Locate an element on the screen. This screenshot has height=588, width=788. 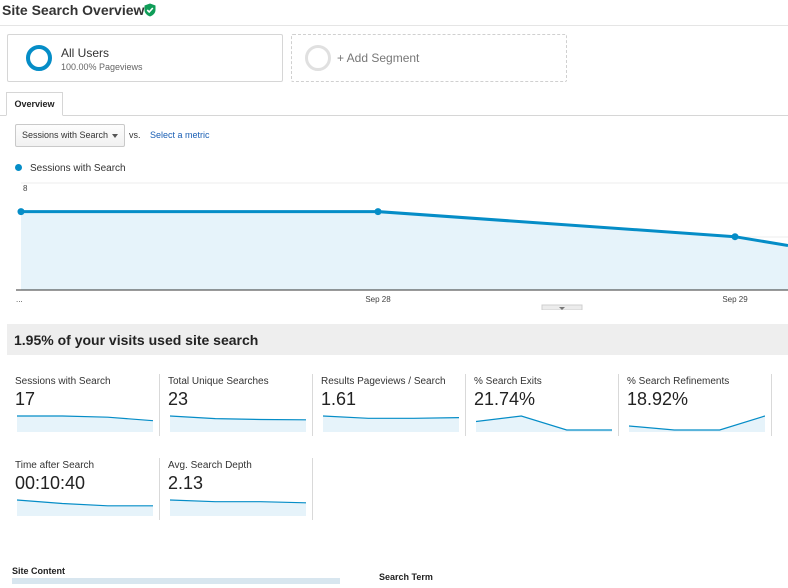
metric-tile: Total Unique Searches 23 is located at coordinates (240, 408).